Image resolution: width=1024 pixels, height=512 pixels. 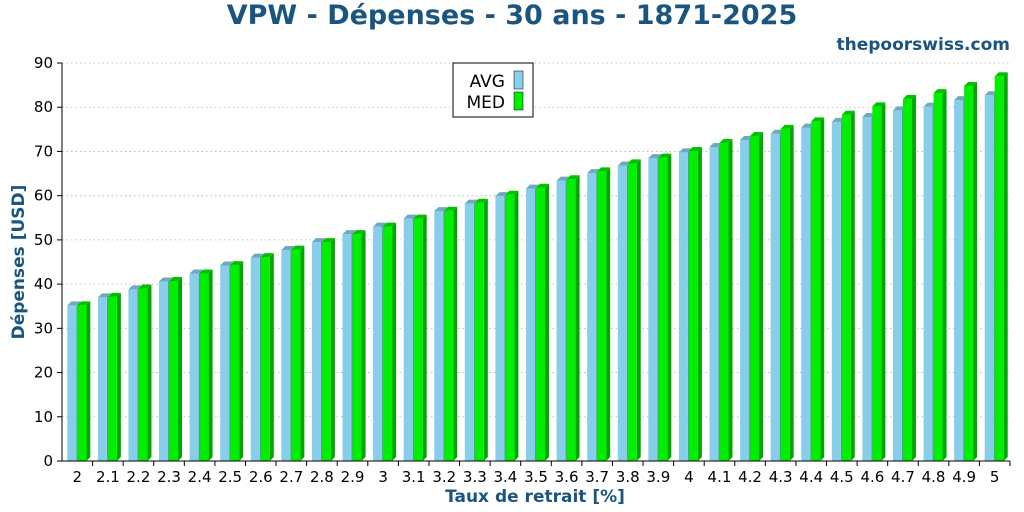 What do you see at coordinates (169, 477) in the screenshot?
I see `x-tick-label: 2.3` at bounding box center [169, 477].